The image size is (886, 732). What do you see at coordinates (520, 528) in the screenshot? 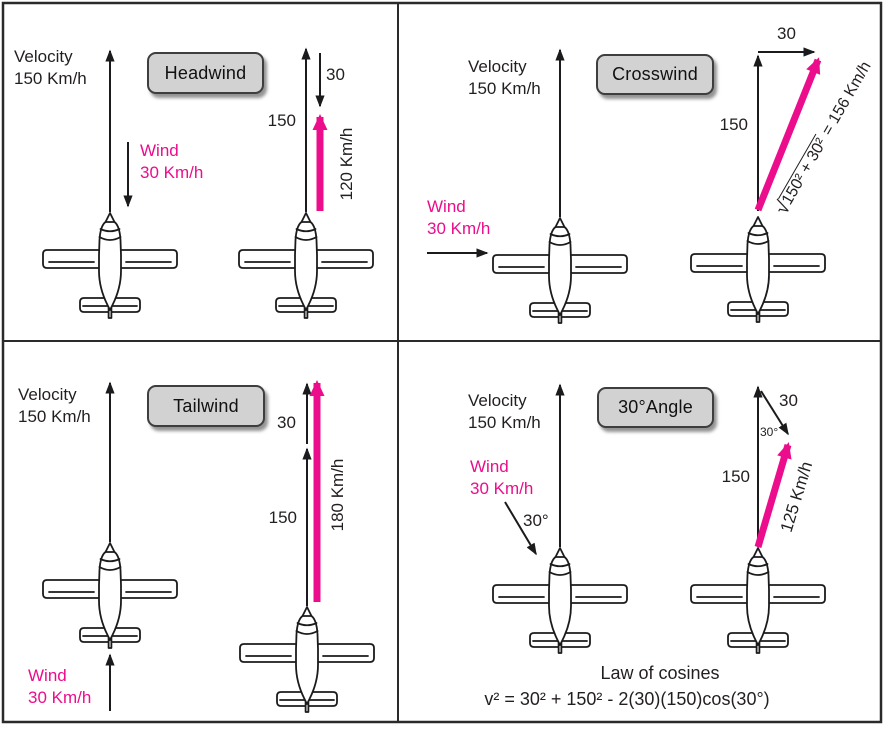
I see `wind-arrow-diagonal` at bounding box center [520, 528].